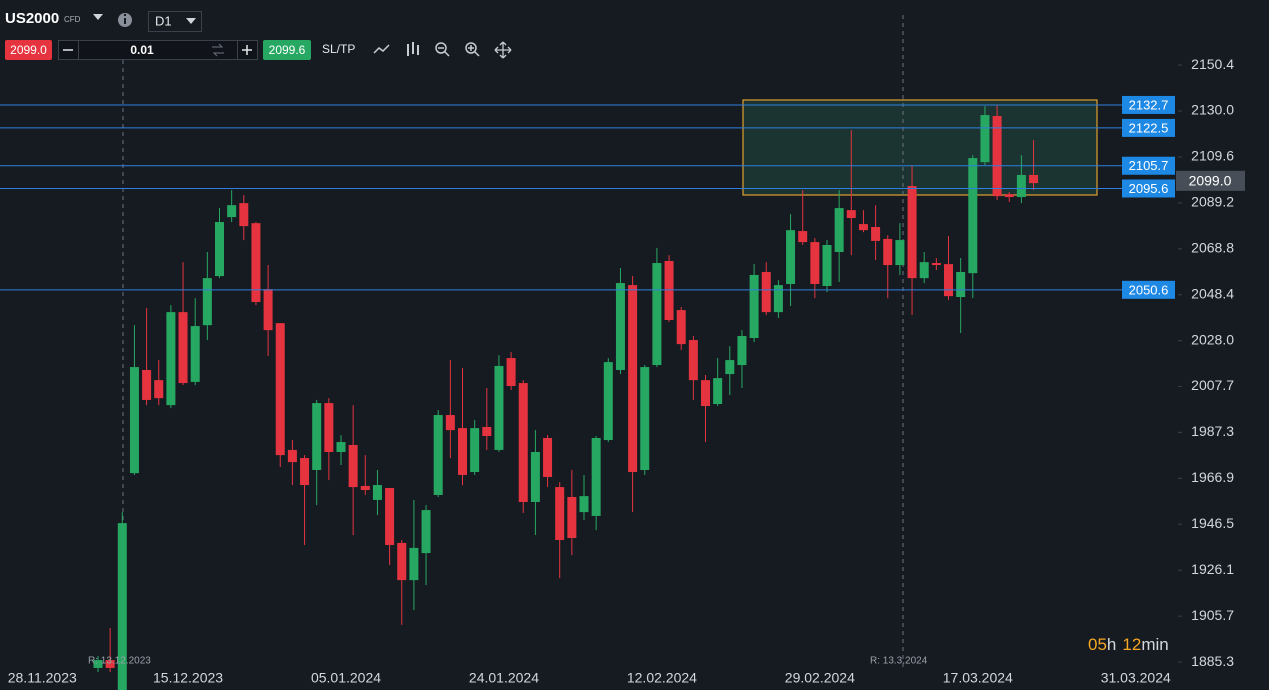 The height and width of the screenshot is (690, 1269). I want to click on y-tick-label: 1946.5, so click(1212, 523).